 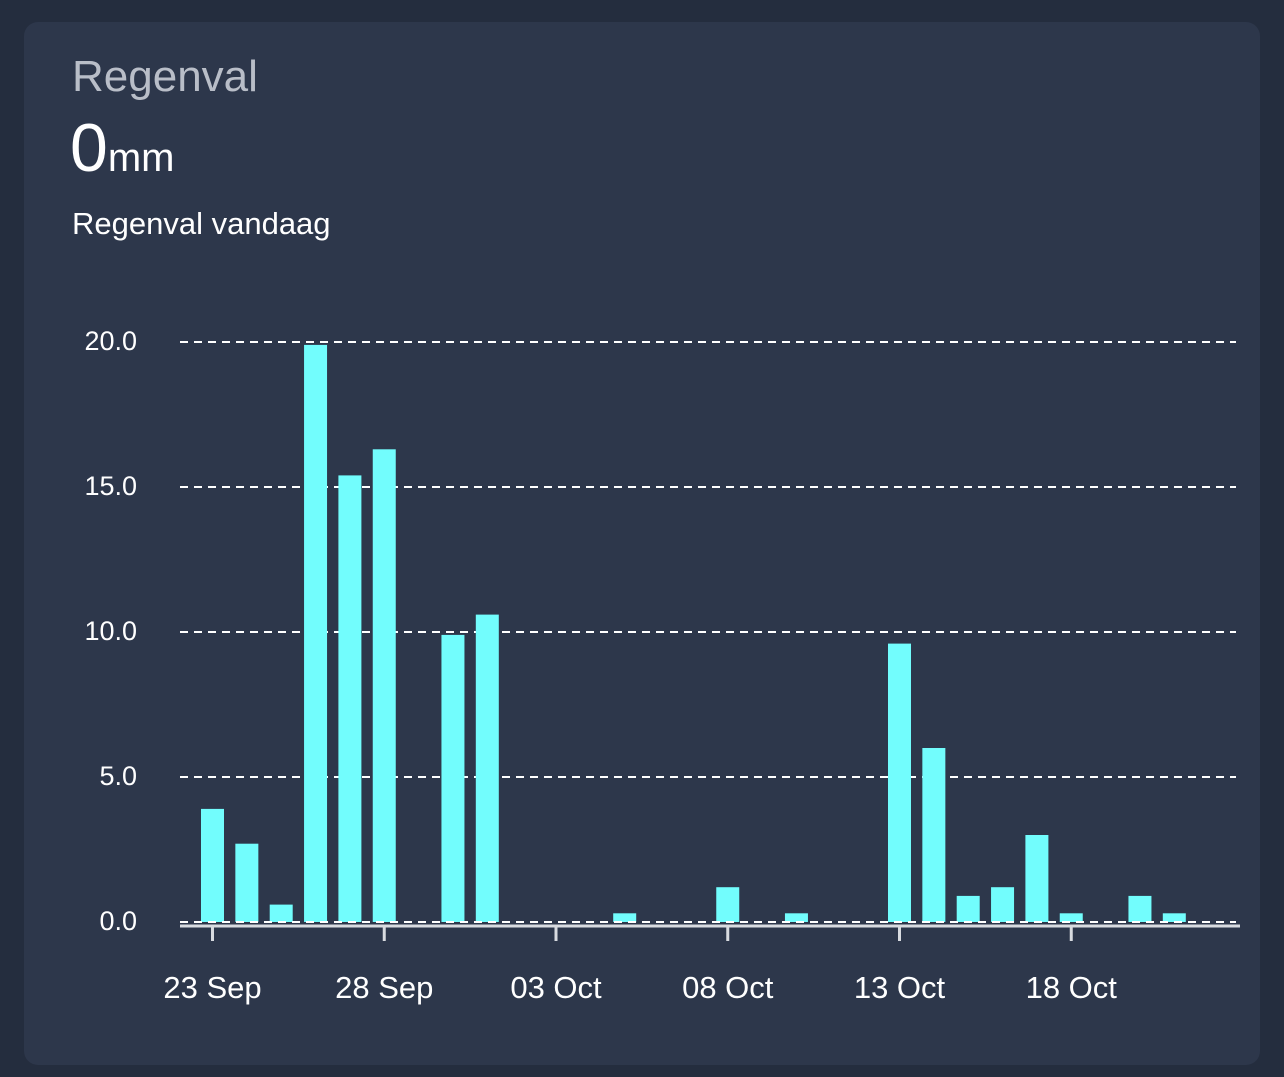 I want to click on bar-23-sep, so click(x=212, y=865).